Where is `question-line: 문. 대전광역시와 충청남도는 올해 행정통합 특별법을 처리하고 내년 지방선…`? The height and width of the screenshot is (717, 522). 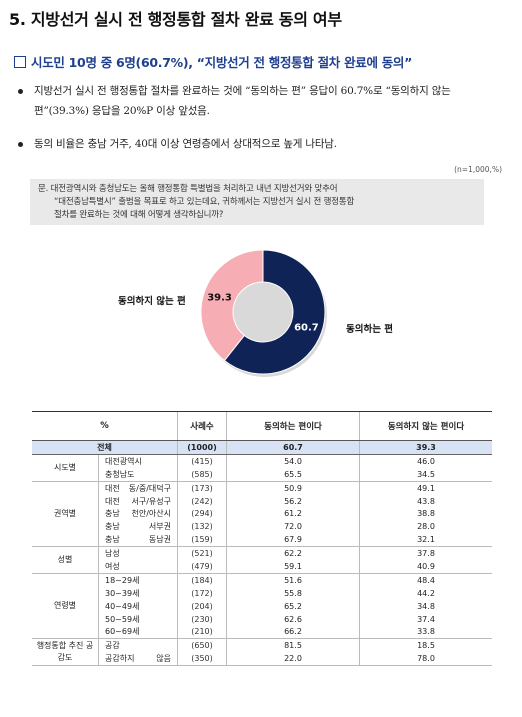
question-line: 문. 대전광역시와 충청남도는 올해 행정통합 특별법을 처리하고 내년 지방선… is located at coordinates (188, 189).